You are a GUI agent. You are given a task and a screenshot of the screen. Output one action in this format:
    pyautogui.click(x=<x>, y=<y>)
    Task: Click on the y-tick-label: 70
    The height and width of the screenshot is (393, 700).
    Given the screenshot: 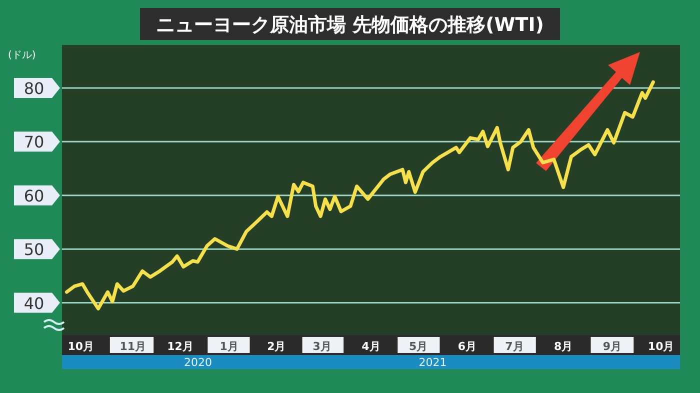 What is the action you would take?
    pyautogui.click(x=34, y=142)
    